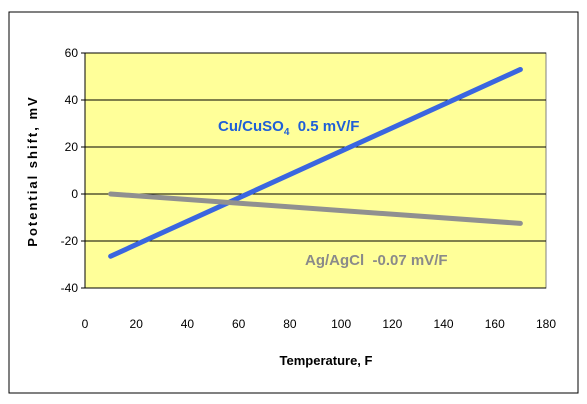 The image size is (587, 404). What do you see at coordinates (70, 288) in the screenshot?
I see `y-tick-label: -40` at bounding box center [70, 288].